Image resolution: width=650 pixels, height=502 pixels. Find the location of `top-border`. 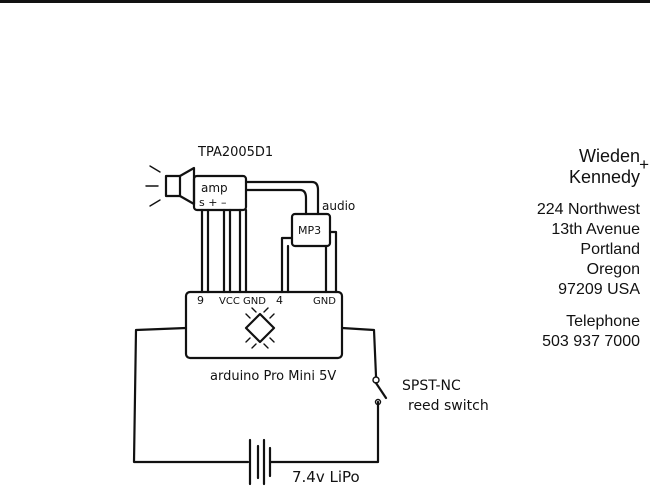

top-border is located at coordinates (325, 1).